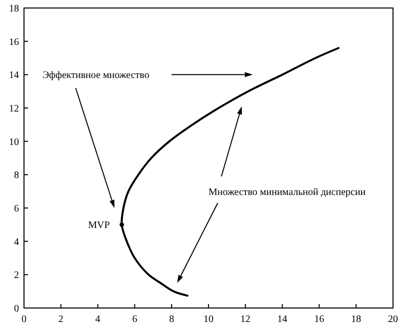 This screenshot has width=401, height=330. I want to click on x-tick-label: 6, so click(135, 319).